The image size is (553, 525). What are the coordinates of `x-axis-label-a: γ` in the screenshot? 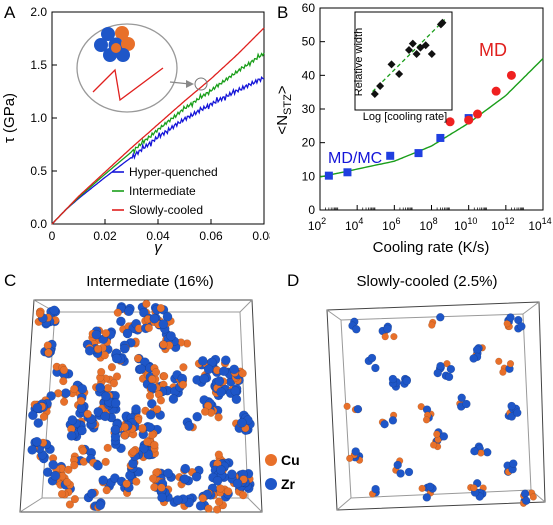 It's located at (158, 247).